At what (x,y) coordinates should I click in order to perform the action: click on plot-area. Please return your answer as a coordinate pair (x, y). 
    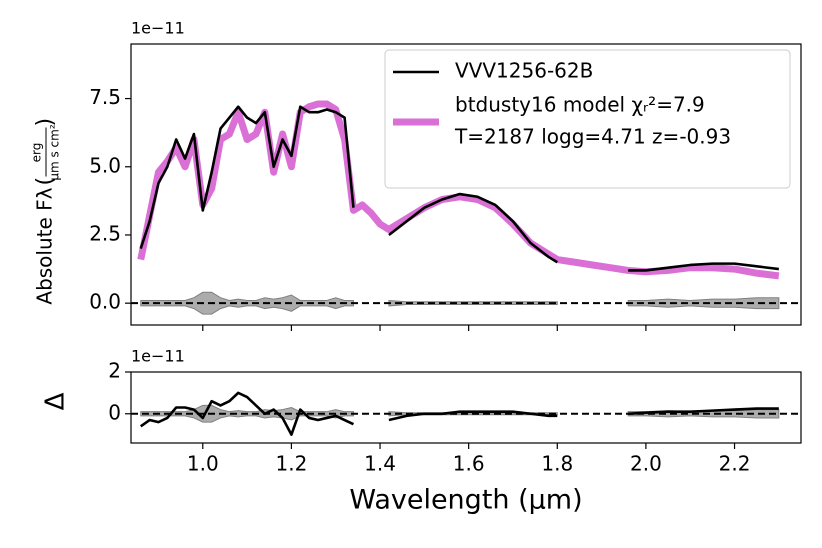
    Looking at the image, I should click on (466, 413).